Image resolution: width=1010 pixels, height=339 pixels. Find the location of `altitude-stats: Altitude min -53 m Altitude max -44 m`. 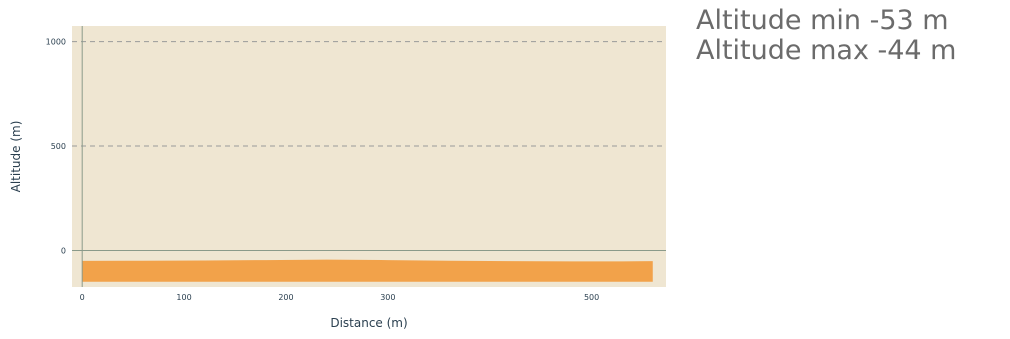

altitude-stats: Altitude min -53 m Altitude max -44 m is located at coordinates (826, 36).